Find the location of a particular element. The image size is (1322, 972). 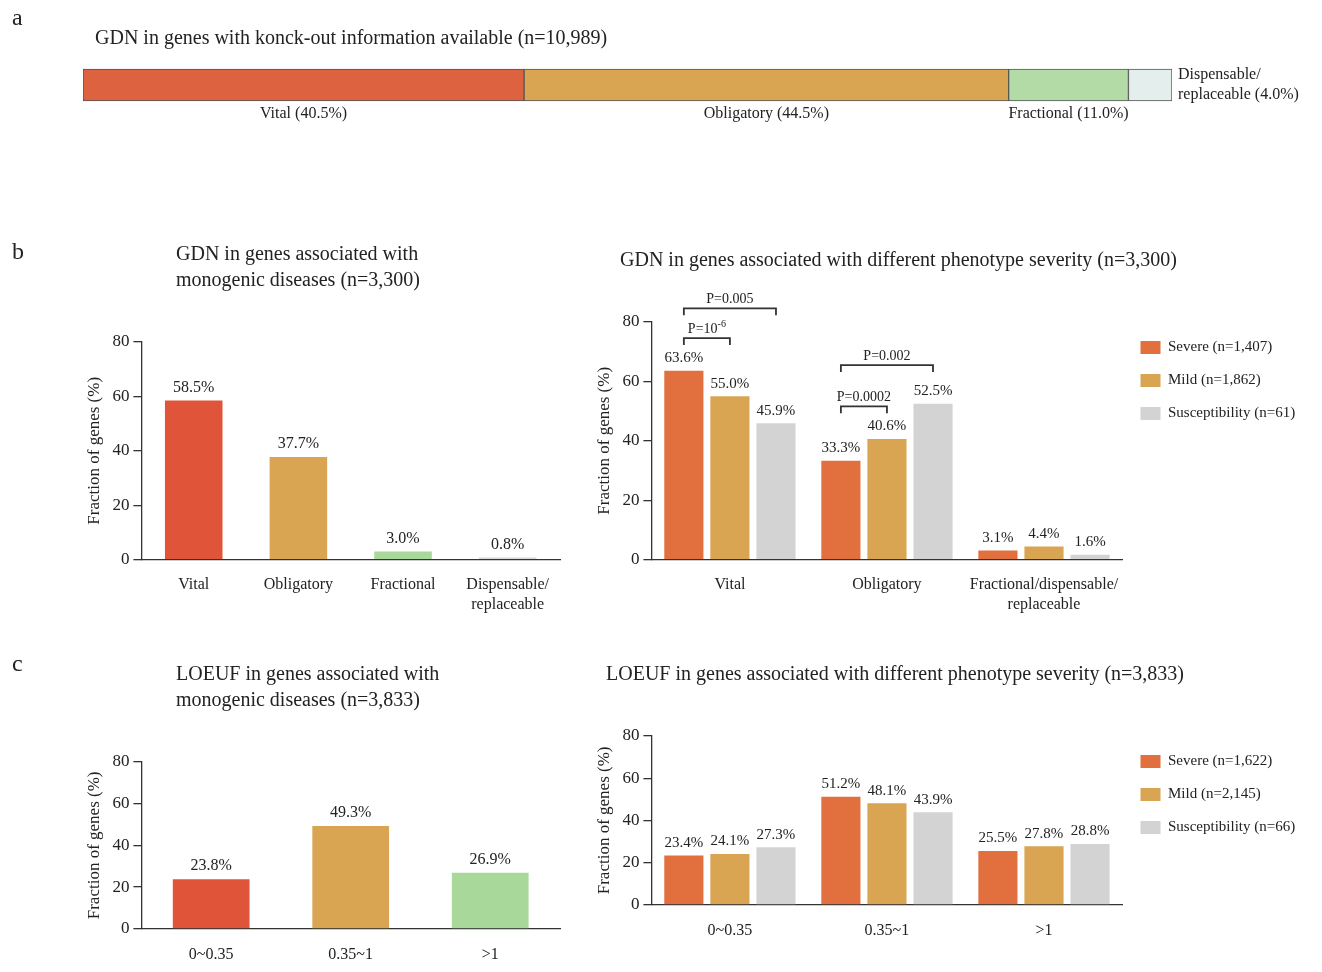

data-label: 48.1% is located at coordinates (887, 789).